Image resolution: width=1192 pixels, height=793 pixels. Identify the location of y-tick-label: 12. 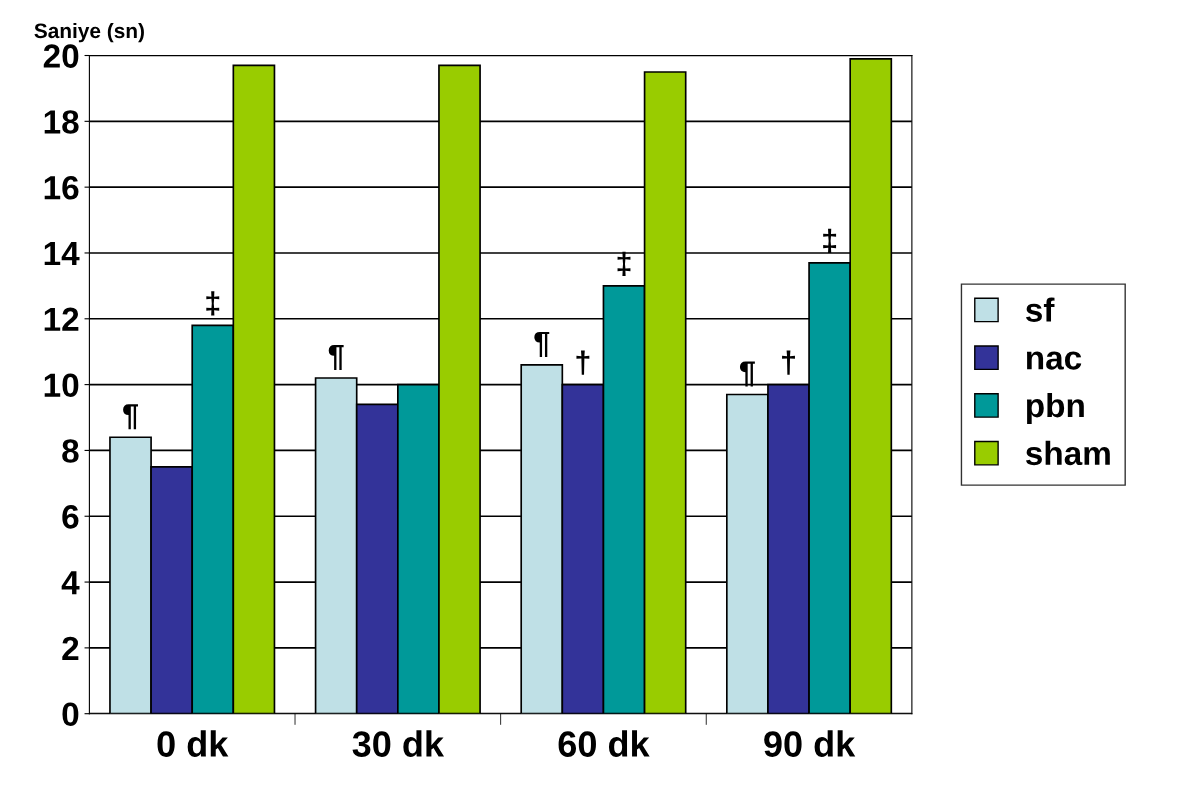
(61, 319).